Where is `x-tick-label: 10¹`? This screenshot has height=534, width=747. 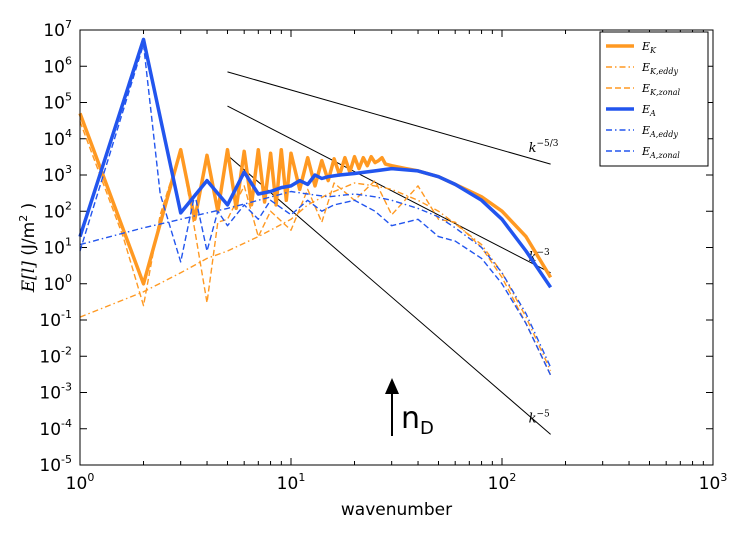
x-tick-label: 10¹ is located at coordinates (291, 482).